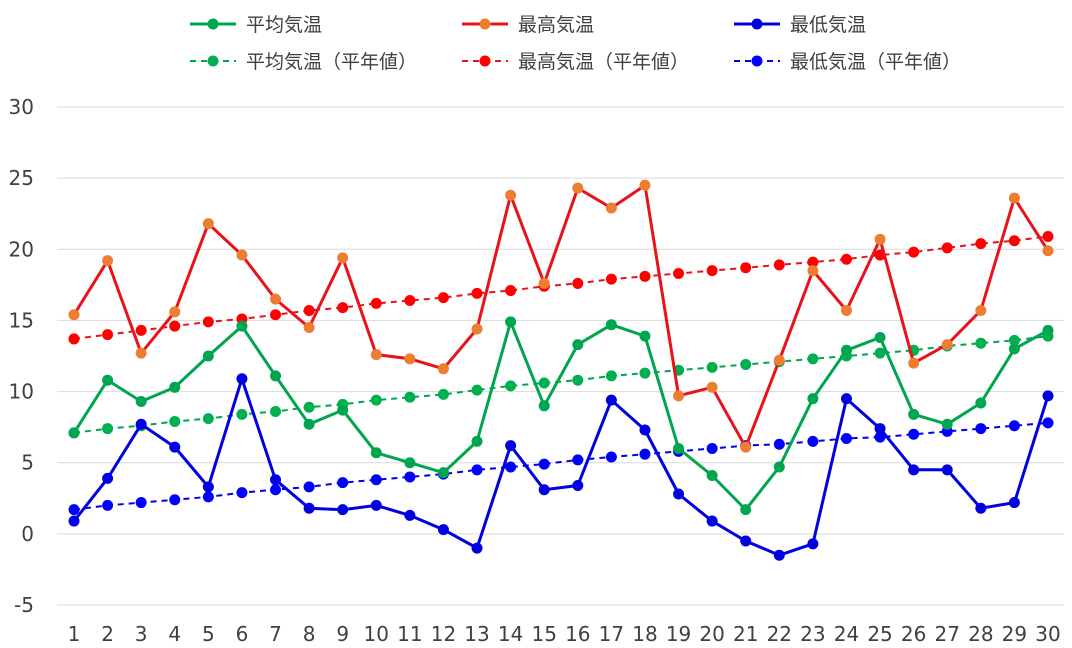 The width and height of the screenshot is (1072, 648). What do you see at coordinates (174, 634) in the screenshot?
I see `x-tick-label: 4` at bounding box center [174, 634].